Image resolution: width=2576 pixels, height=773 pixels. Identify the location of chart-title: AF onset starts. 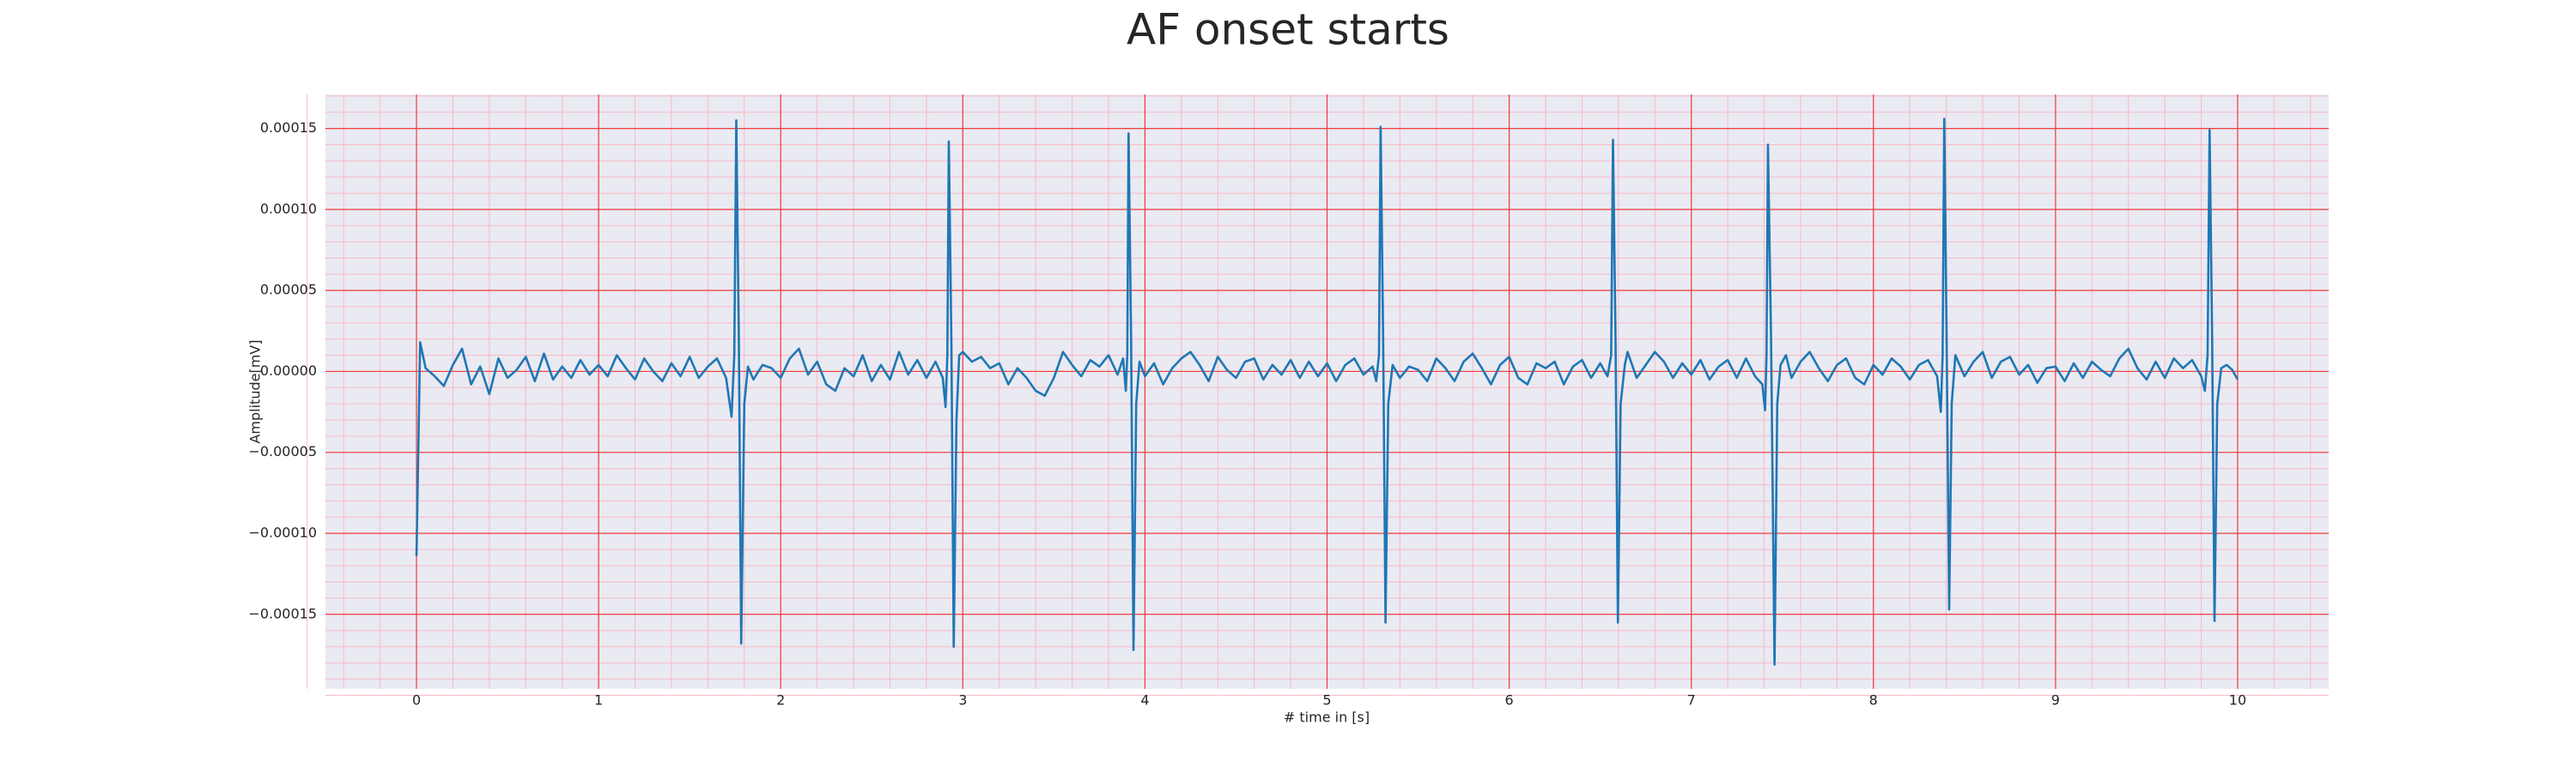
(1288, 30).